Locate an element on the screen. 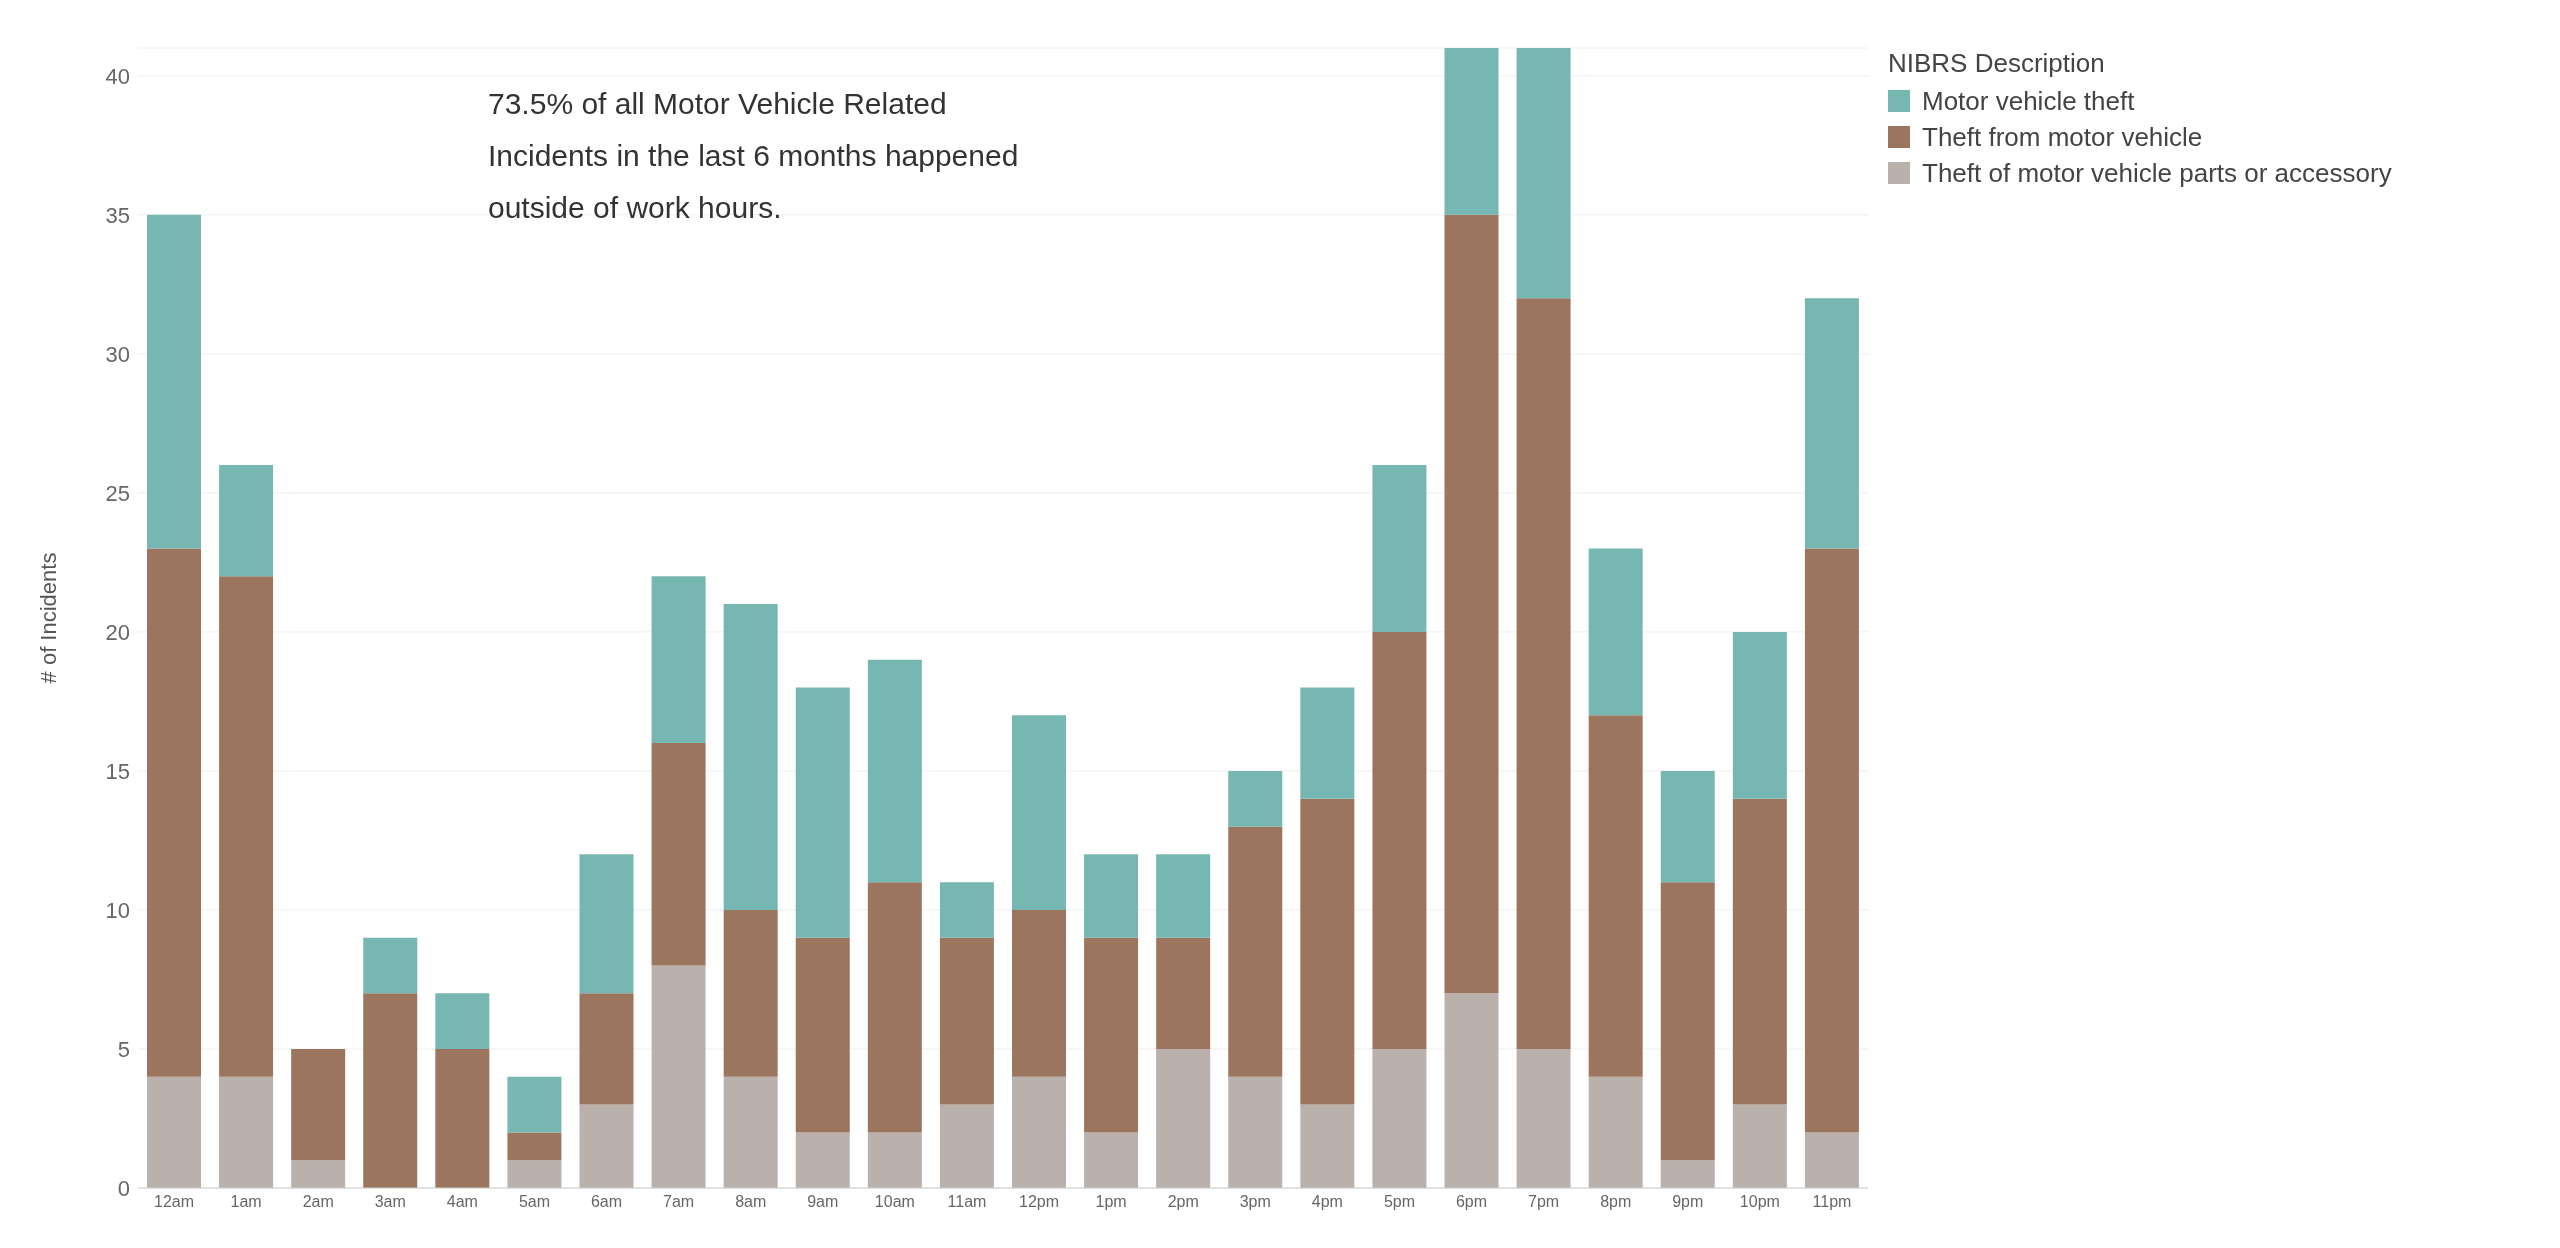  x-tick-label: 3pm is located at coordinates (1255, 1202).